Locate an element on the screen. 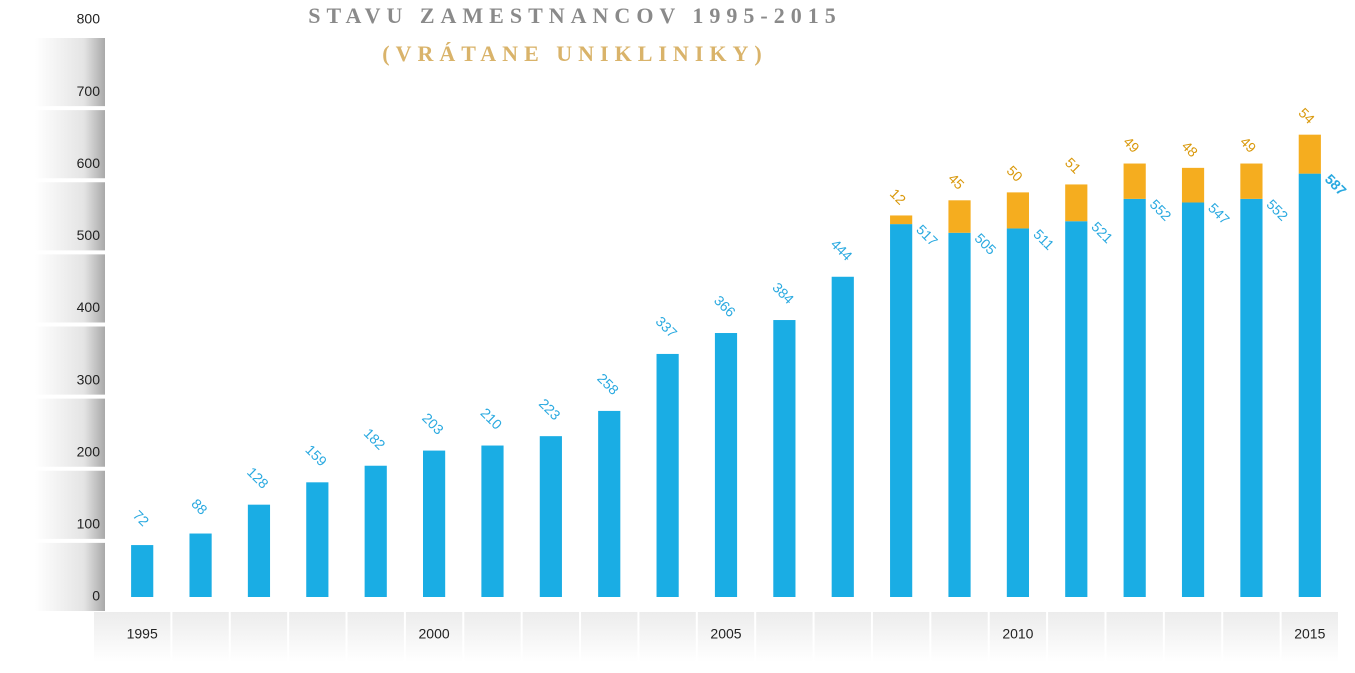 This screenshot has width=1355, height=673. value-label: 72 is located at coordinates (141, 518).